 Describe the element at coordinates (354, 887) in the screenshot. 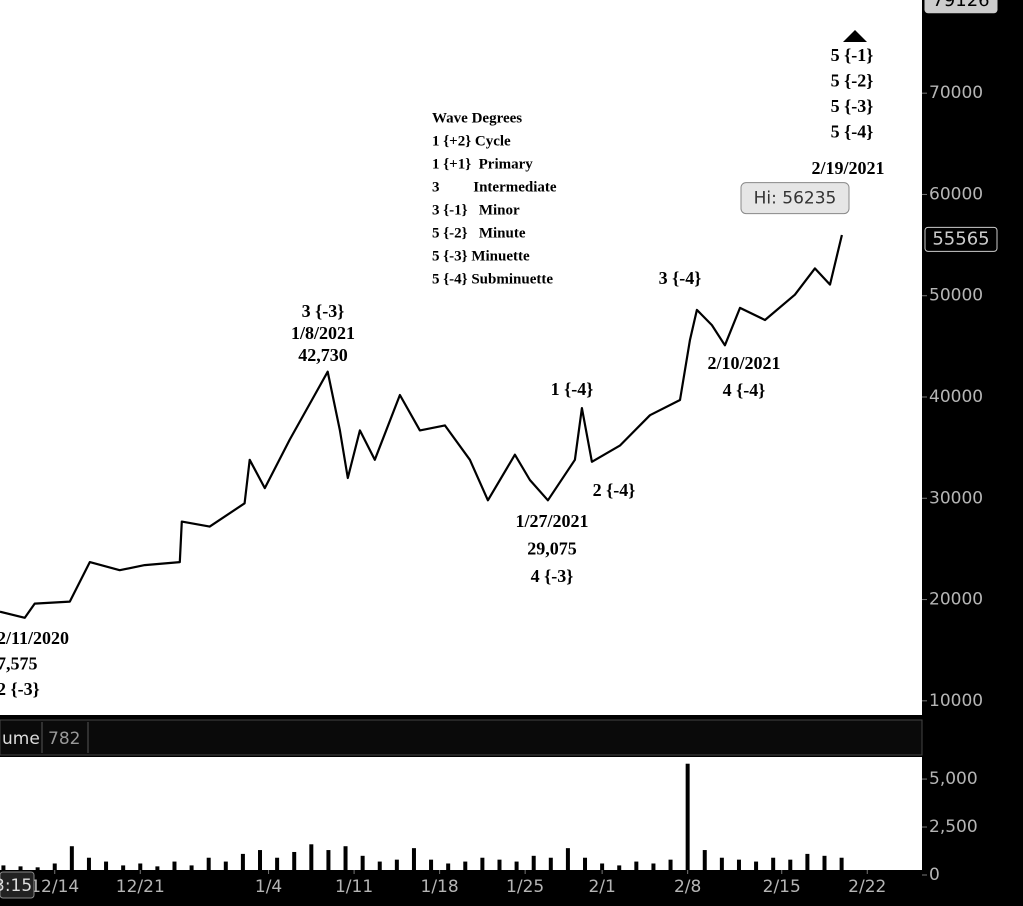

I see `x-tick-label: 1/11` at that location.